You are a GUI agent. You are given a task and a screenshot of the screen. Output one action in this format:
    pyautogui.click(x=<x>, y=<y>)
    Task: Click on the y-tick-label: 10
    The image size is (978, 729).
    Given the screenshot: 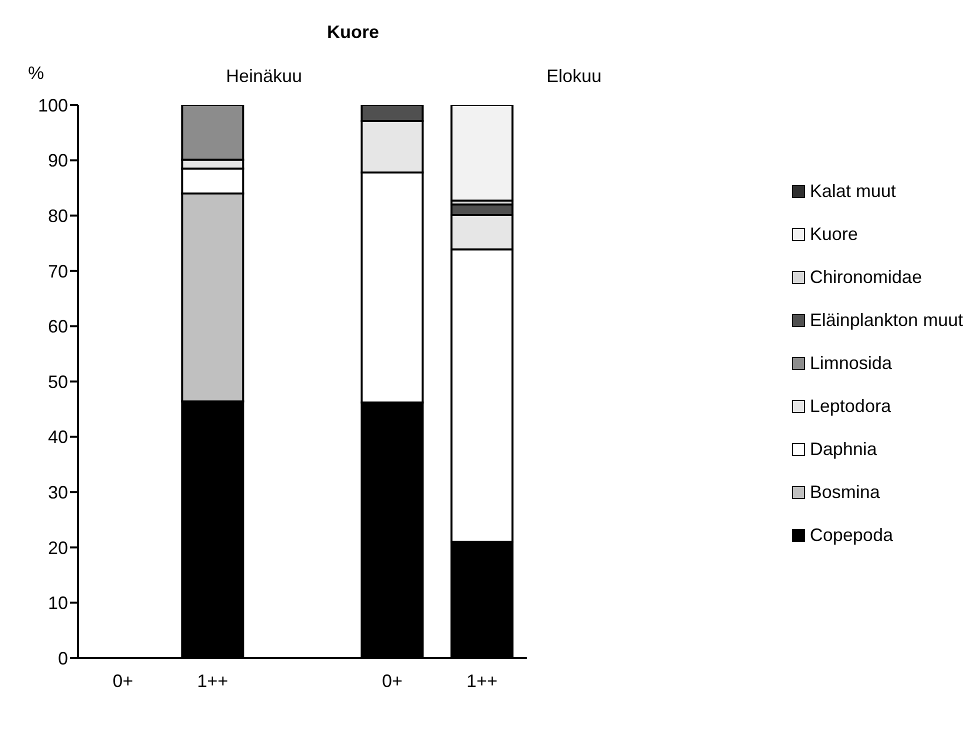 What is the action you would take?
    pyautogui.click(x=58, y=603)
    